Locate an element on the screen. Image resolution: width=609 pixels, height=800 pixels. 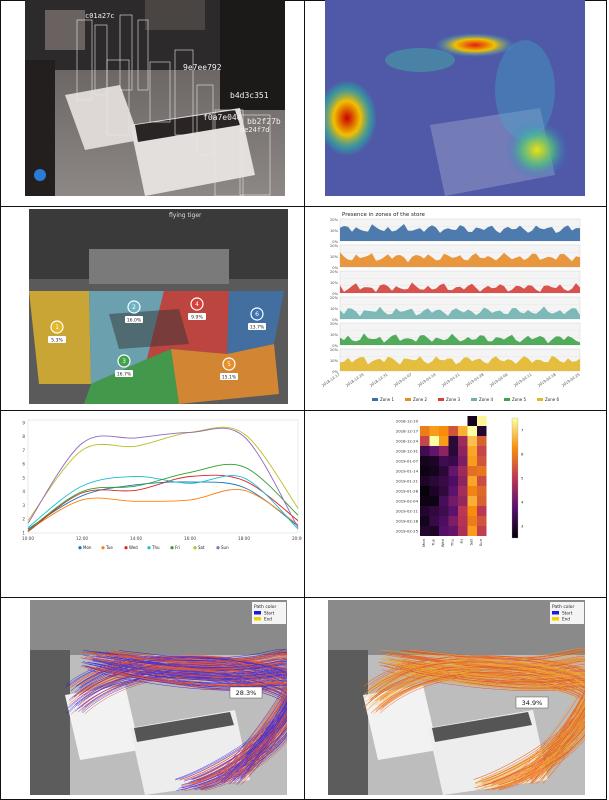
lines-xtick: 18:00 is located at coordinates (244, 538).